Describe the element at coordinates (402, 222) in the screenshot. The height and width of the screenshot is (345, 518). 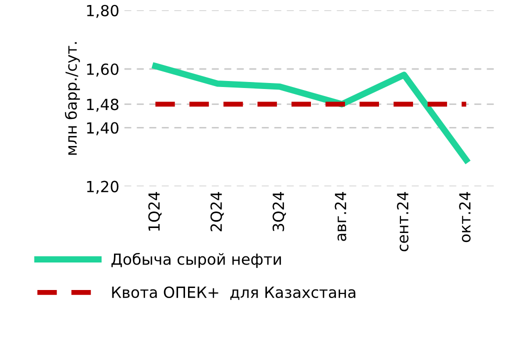
I see `x-tick-label: сент.24` at that location.